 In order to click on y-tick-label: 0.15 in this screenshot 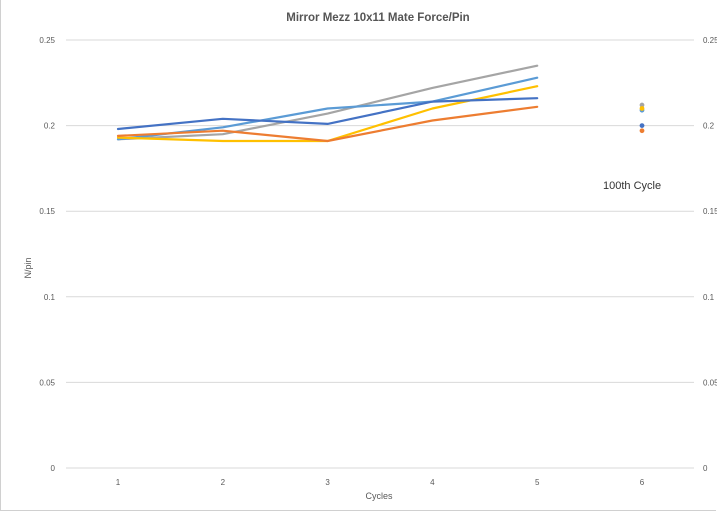, I will do `click(47, 211)`.